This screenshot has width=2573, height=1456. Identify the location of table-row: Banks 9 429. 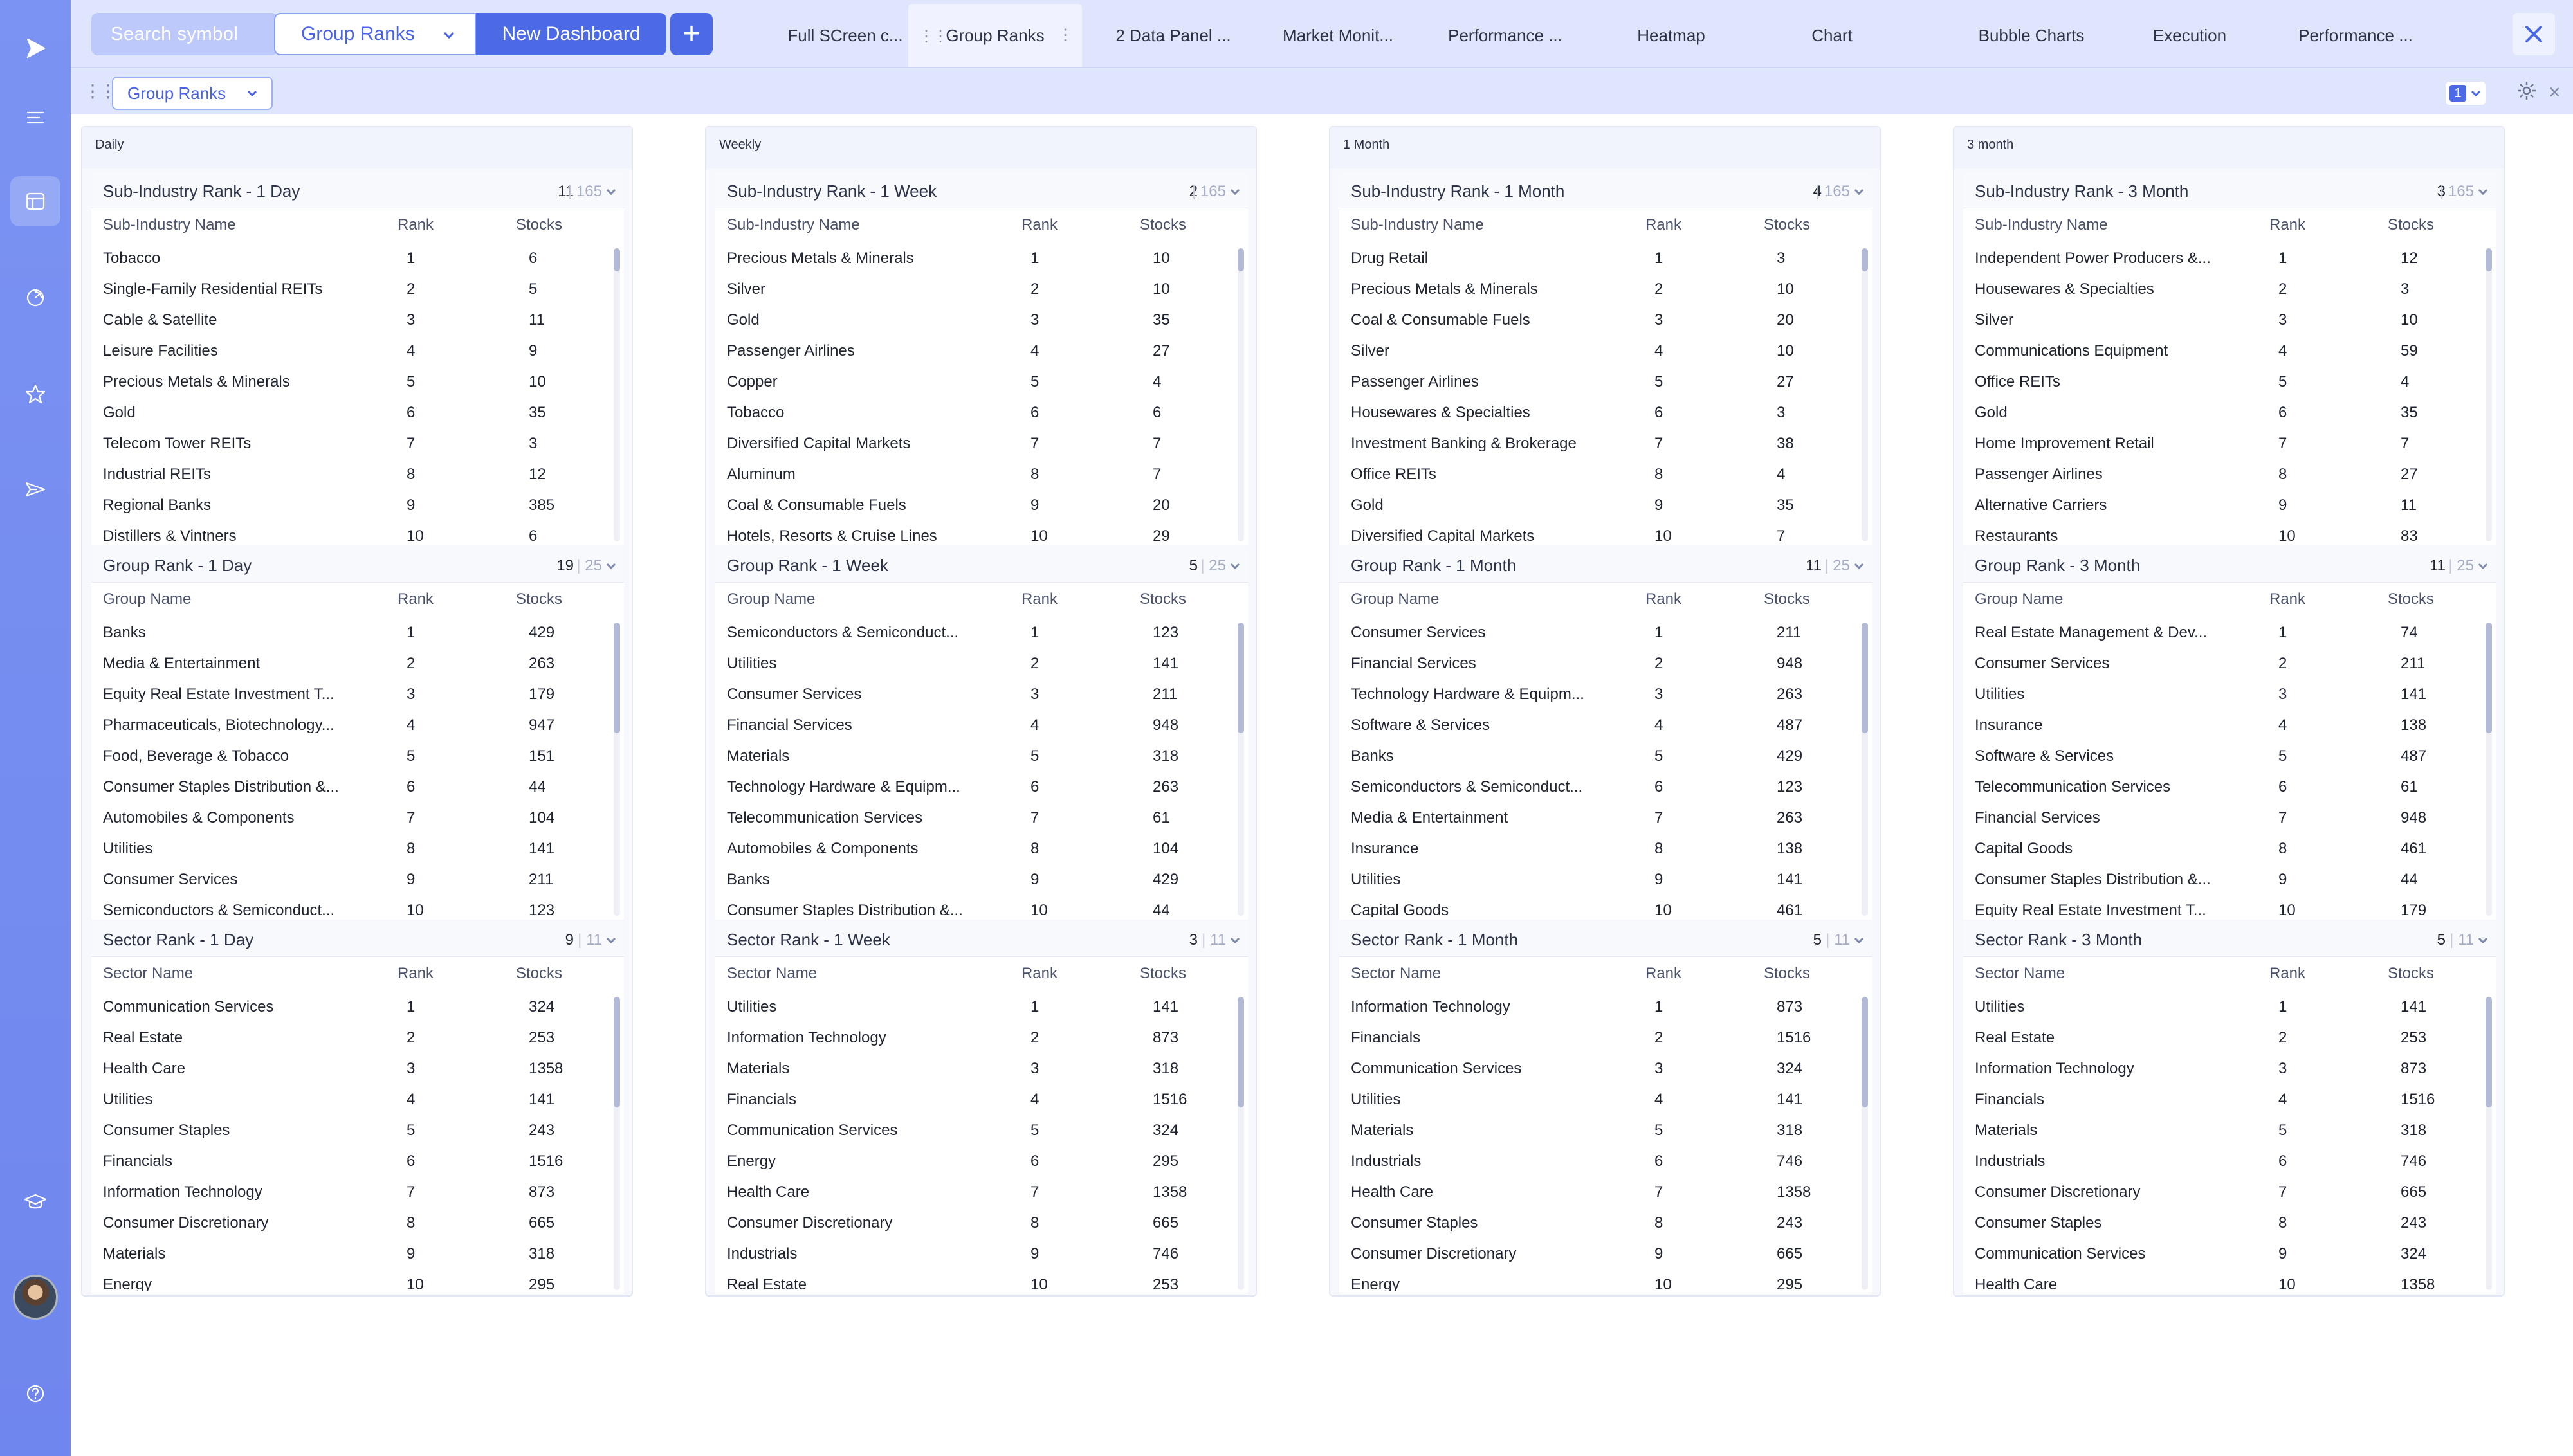
(981, 880).